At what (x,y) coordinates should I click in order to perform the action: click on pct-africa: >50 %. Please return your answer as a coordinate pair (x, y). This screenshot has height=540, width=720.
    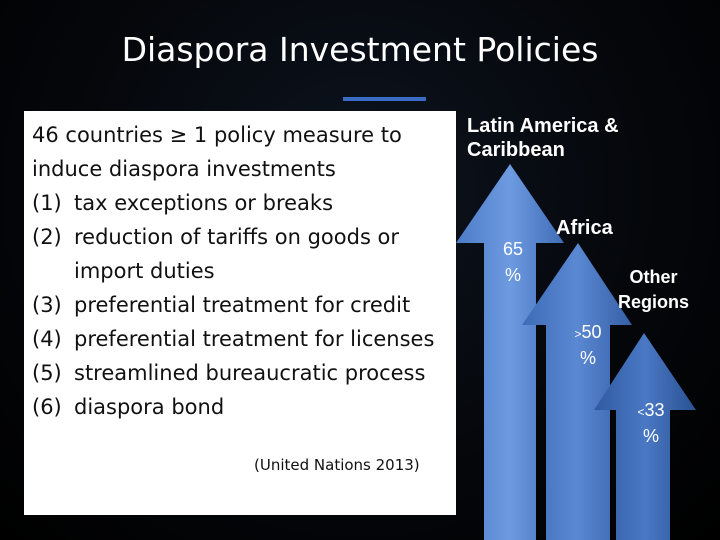
    Looking at the image, I should click on (588, 345).